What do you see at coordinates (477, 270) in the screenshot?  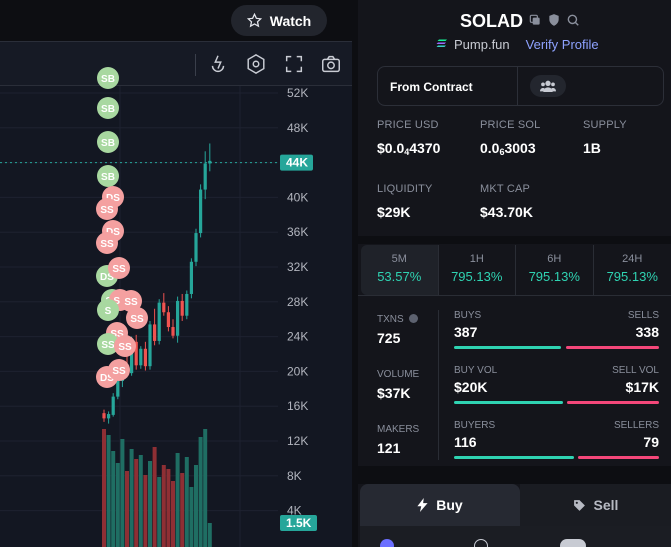 I see `tab-1h: 1H 795.13%` at bounding box center [477, 270].